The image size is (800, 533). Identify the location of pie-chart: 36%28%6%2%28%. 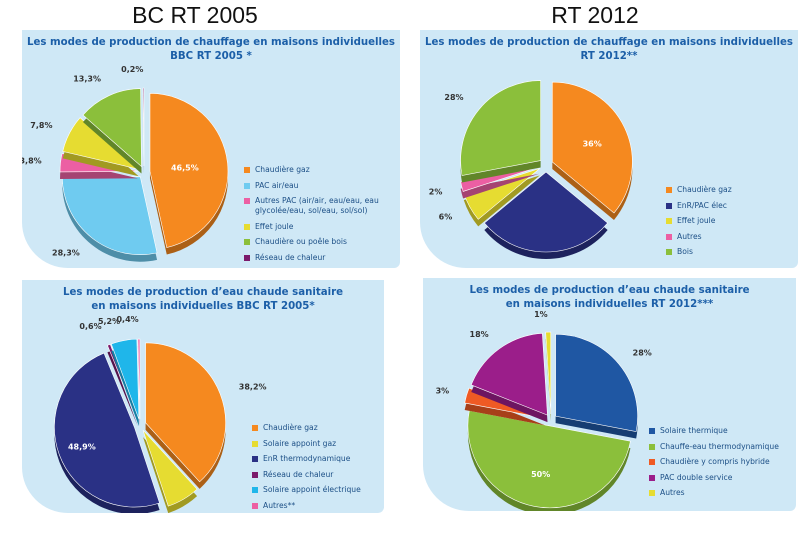
(531, 169).